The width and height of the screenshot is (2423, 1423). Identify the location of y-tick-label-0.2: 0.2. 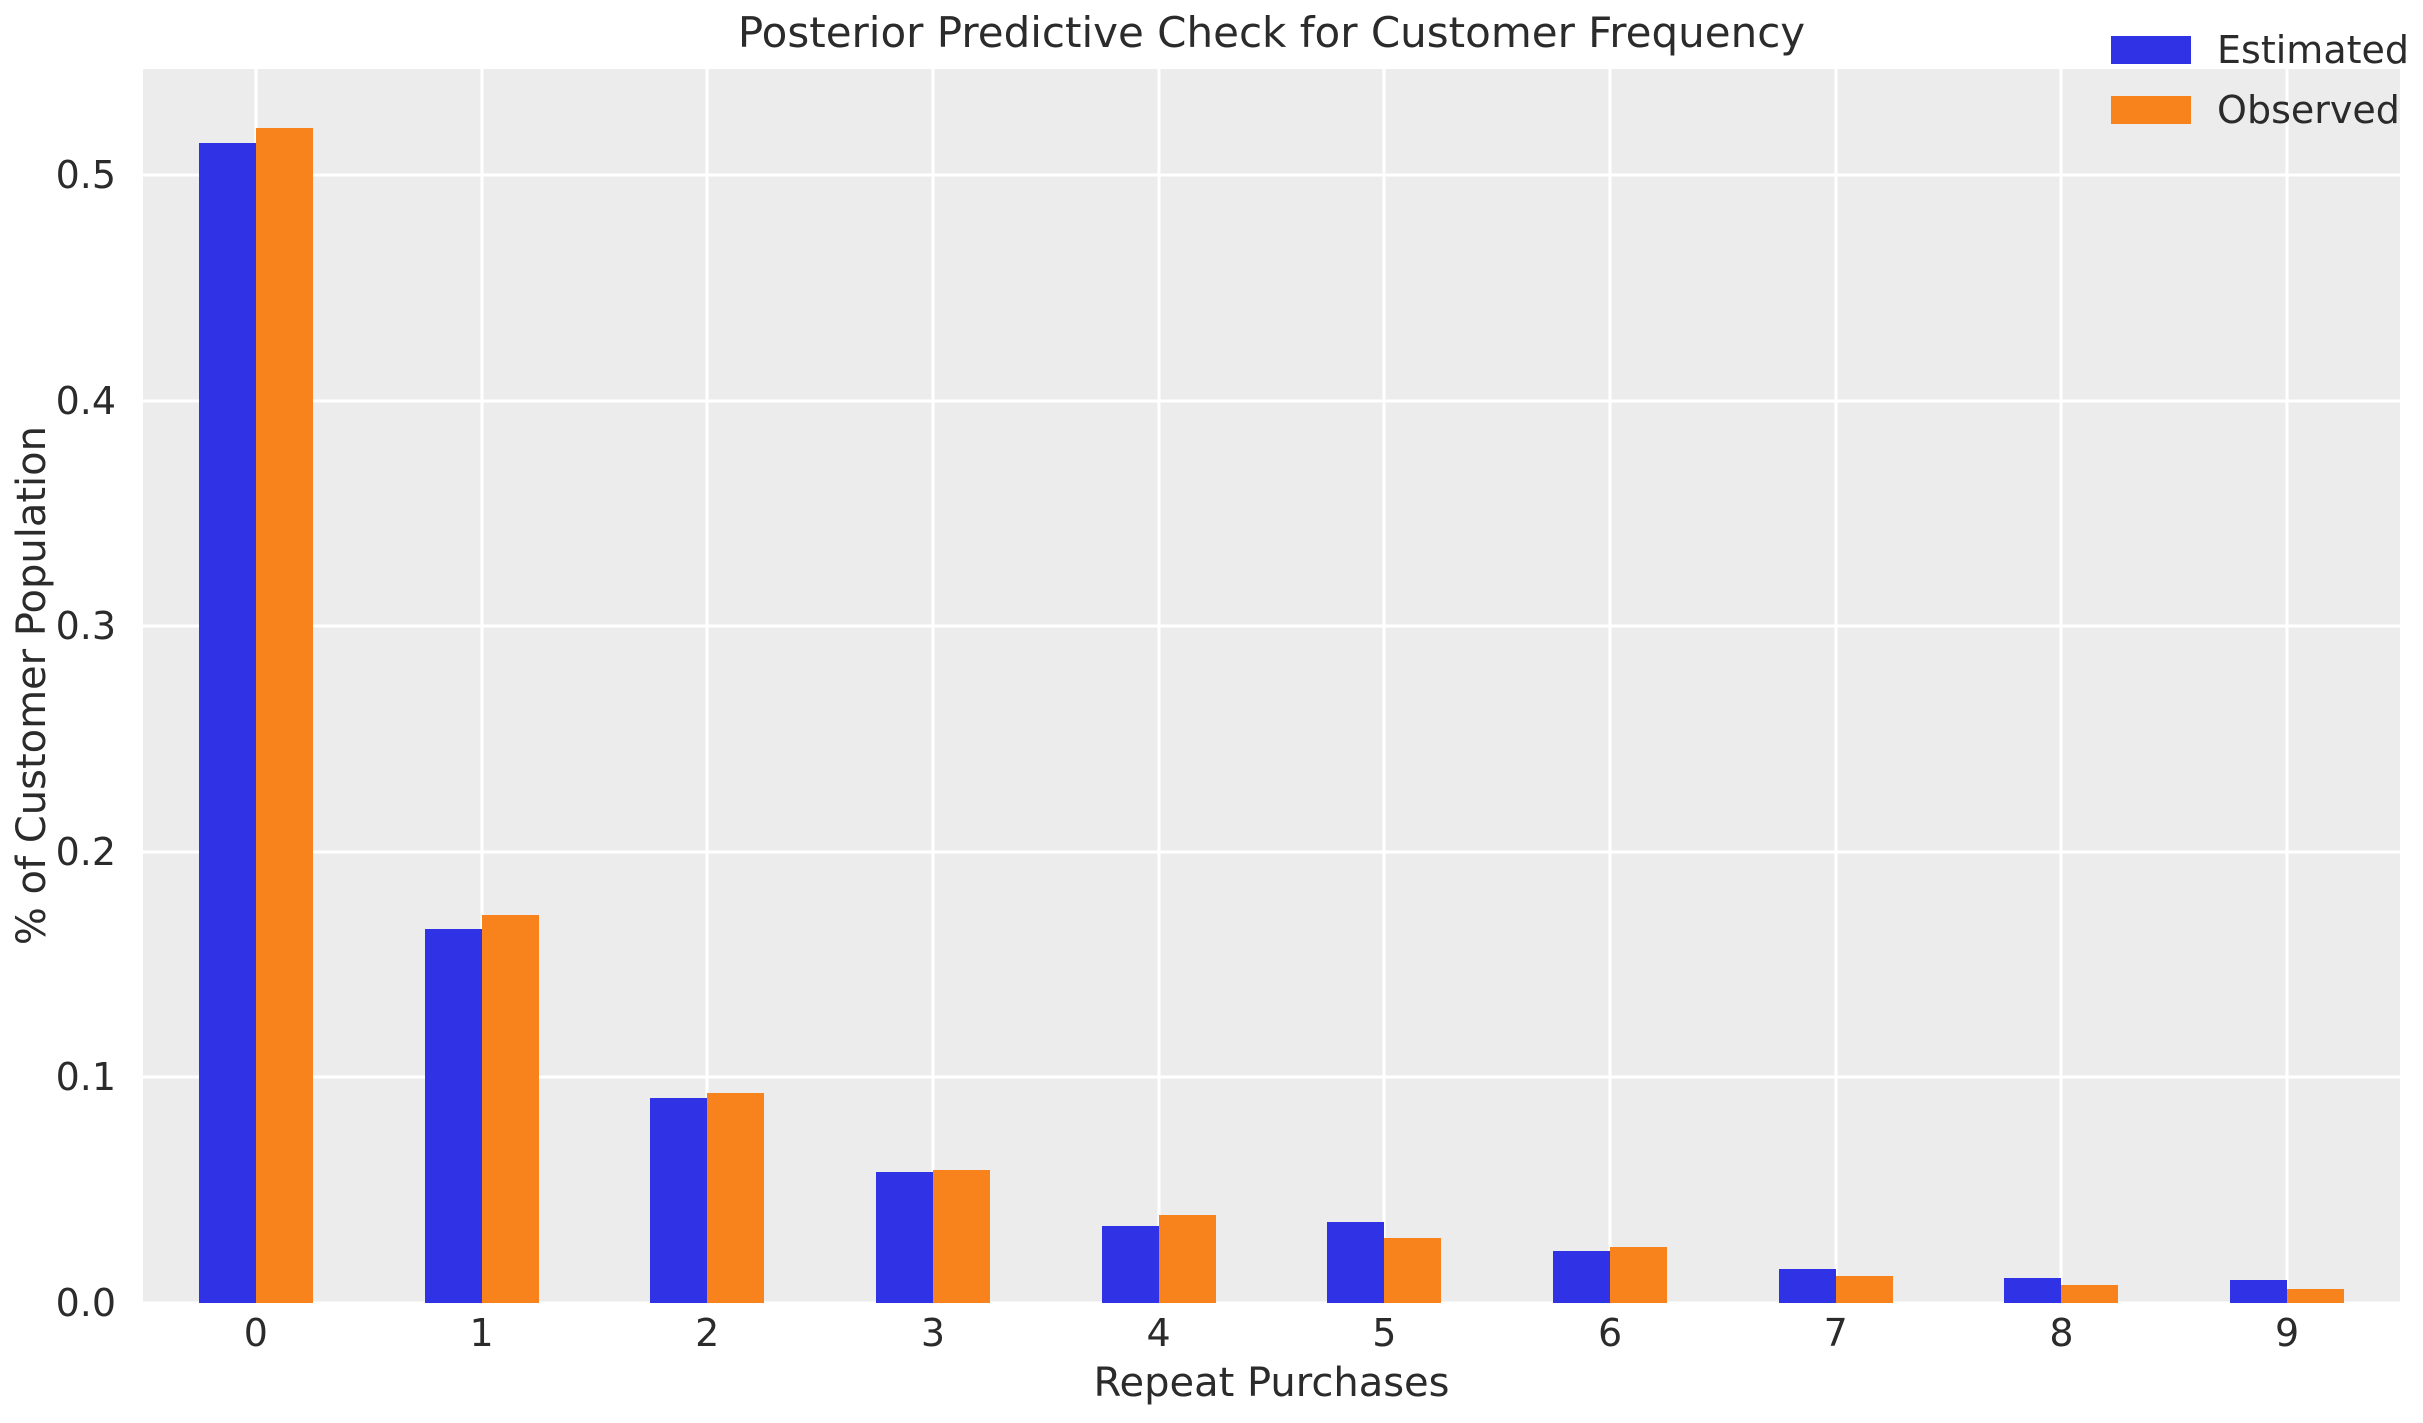
(85, 851).